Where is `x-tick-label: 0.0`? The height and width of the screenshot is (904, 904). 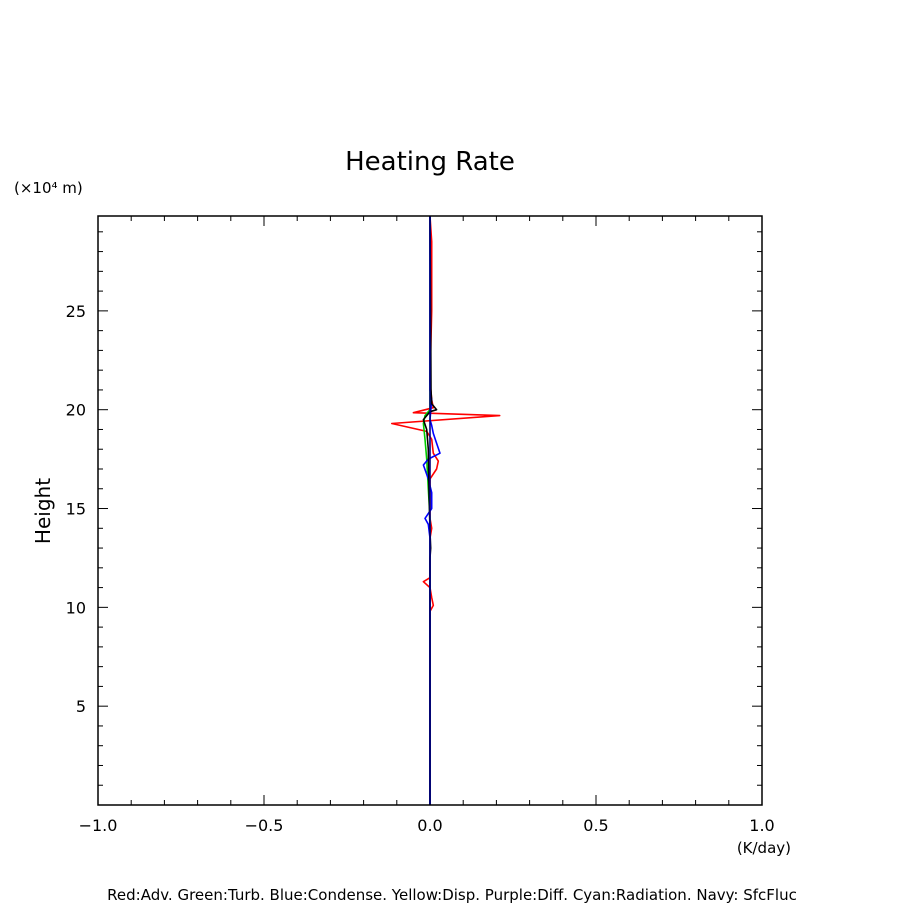 x-tick-label: 0.0 is located at coordinates (429, 825).